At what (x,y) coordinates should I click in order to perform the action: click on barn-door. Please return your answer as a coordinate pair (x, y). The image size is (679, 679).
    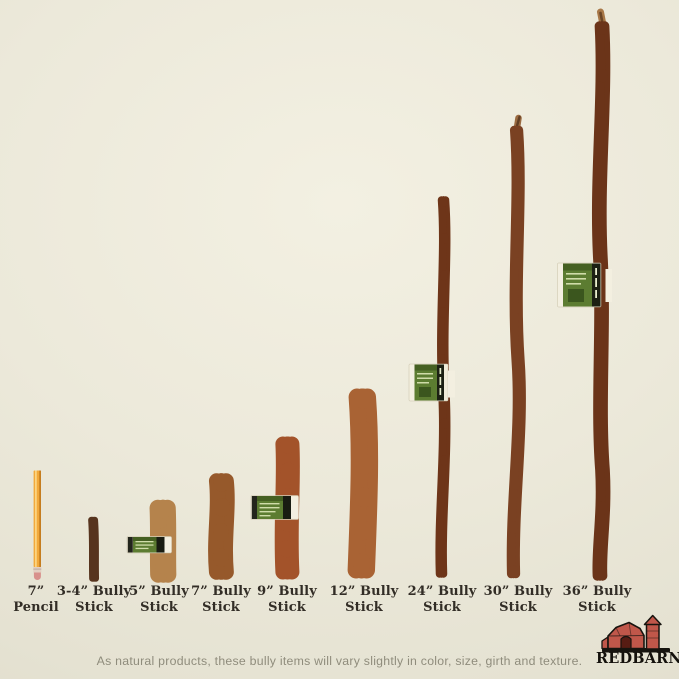
    Looking at the image, I should click on (626, 642).